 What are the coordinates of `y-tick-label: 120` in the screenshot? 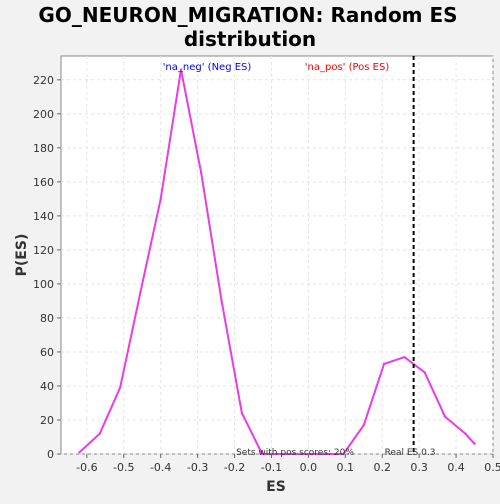 It's located at (43, 250).